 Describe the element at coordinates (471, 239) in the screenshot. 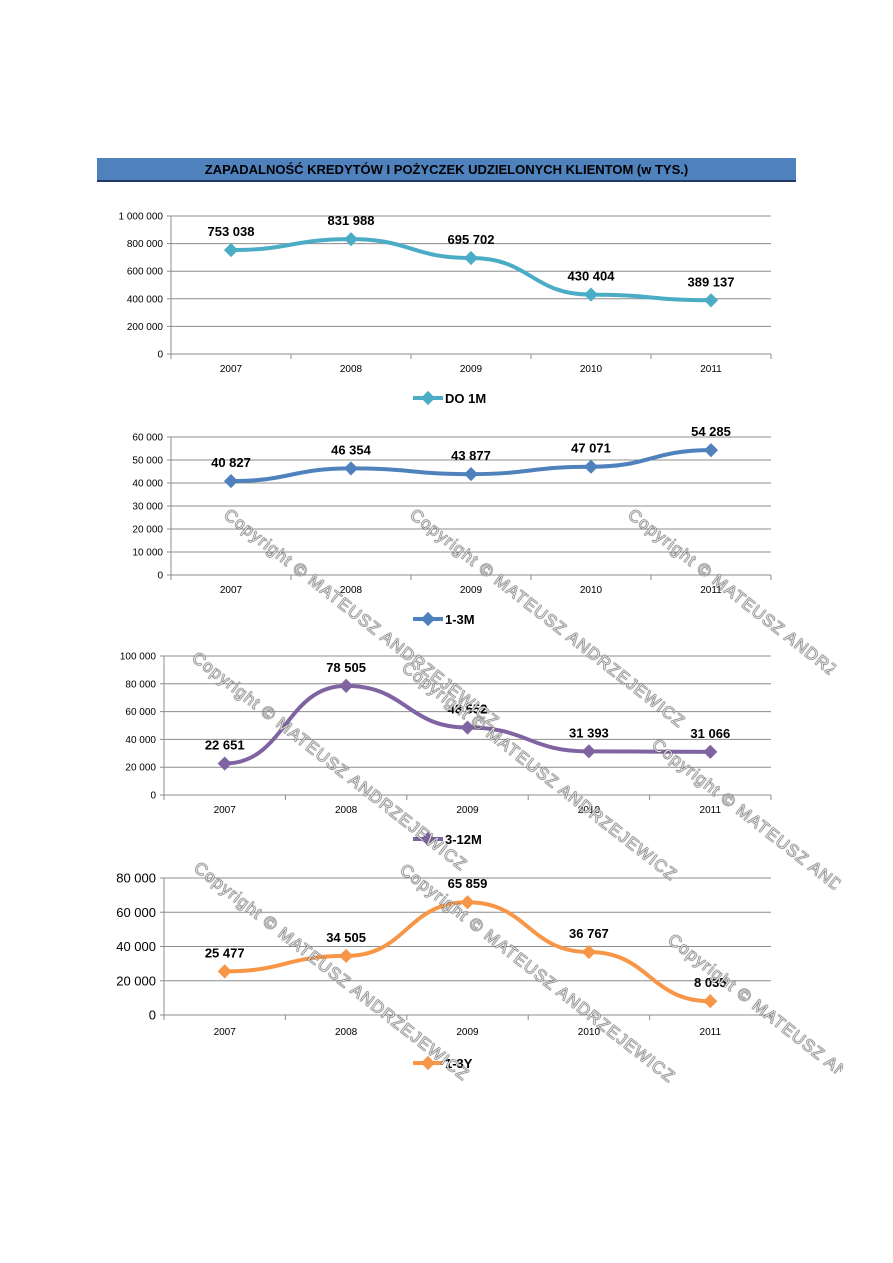

I see `data-label: 695 702` at that location.